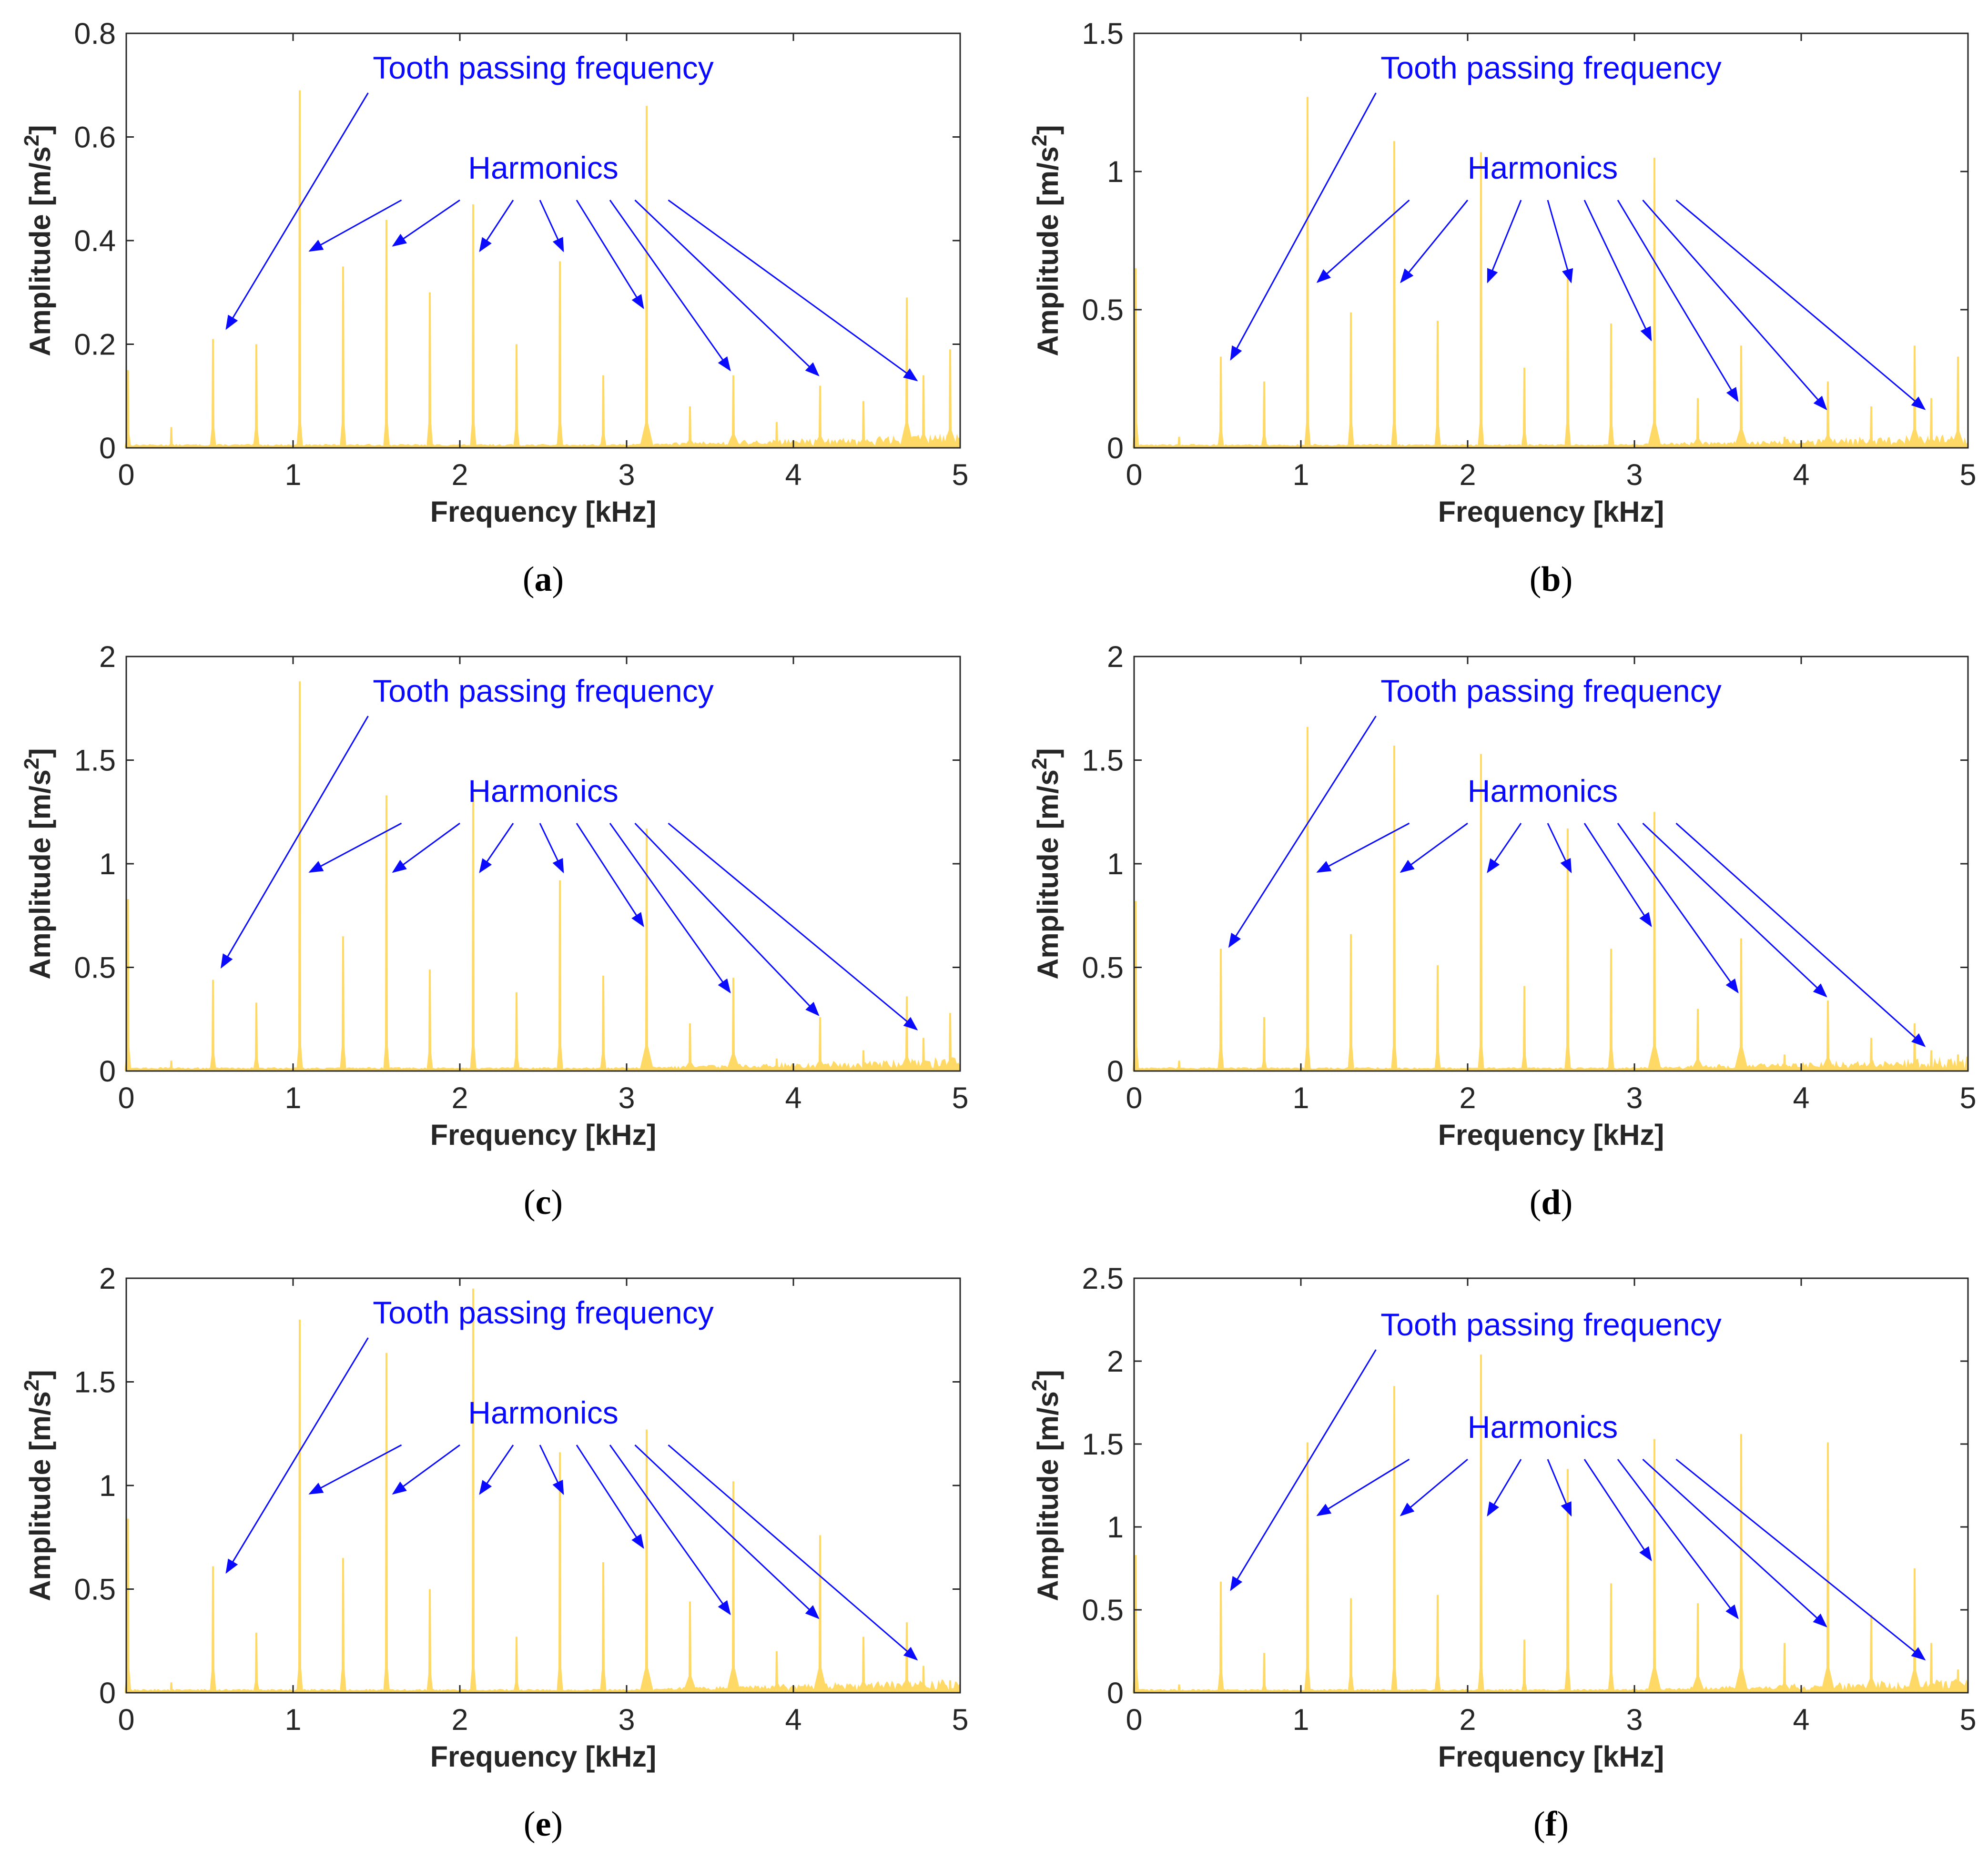 This screenshot has width=1988, height=1859. I want to click on tpf-arrow, so click(294, 842).